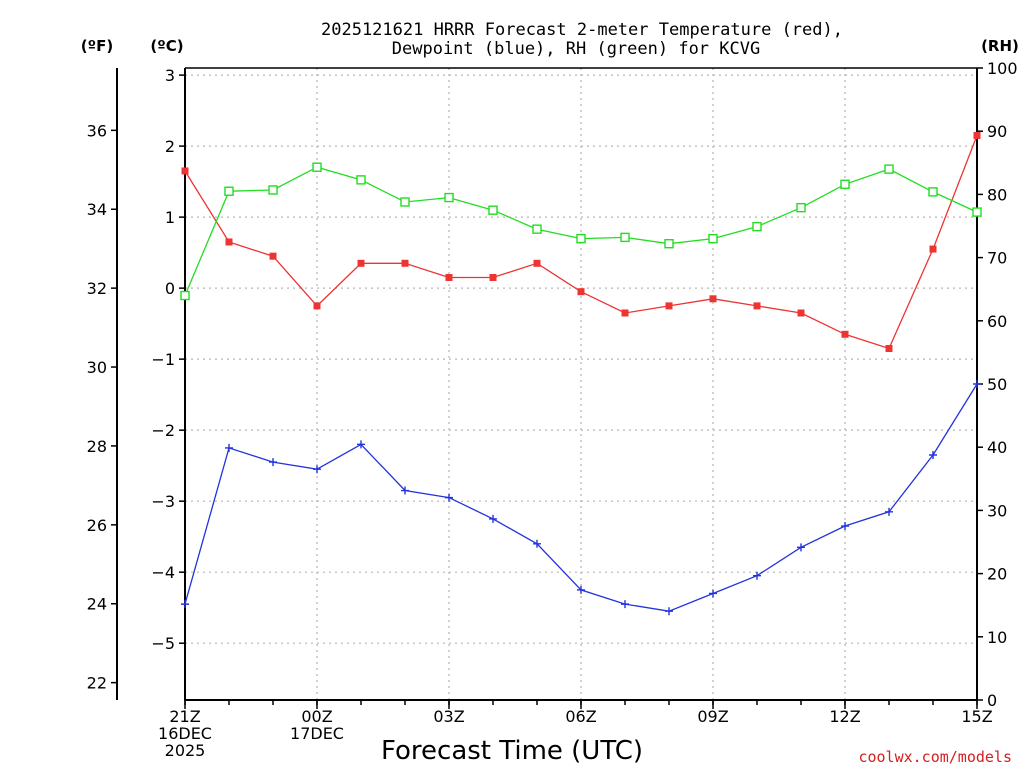 Image resolution: width=1024 pixels, height=768 pixels. Describe the element at coordinates (97, 130) in the screenshot. I see `fahrenheit-tick-label: 36` at that location.